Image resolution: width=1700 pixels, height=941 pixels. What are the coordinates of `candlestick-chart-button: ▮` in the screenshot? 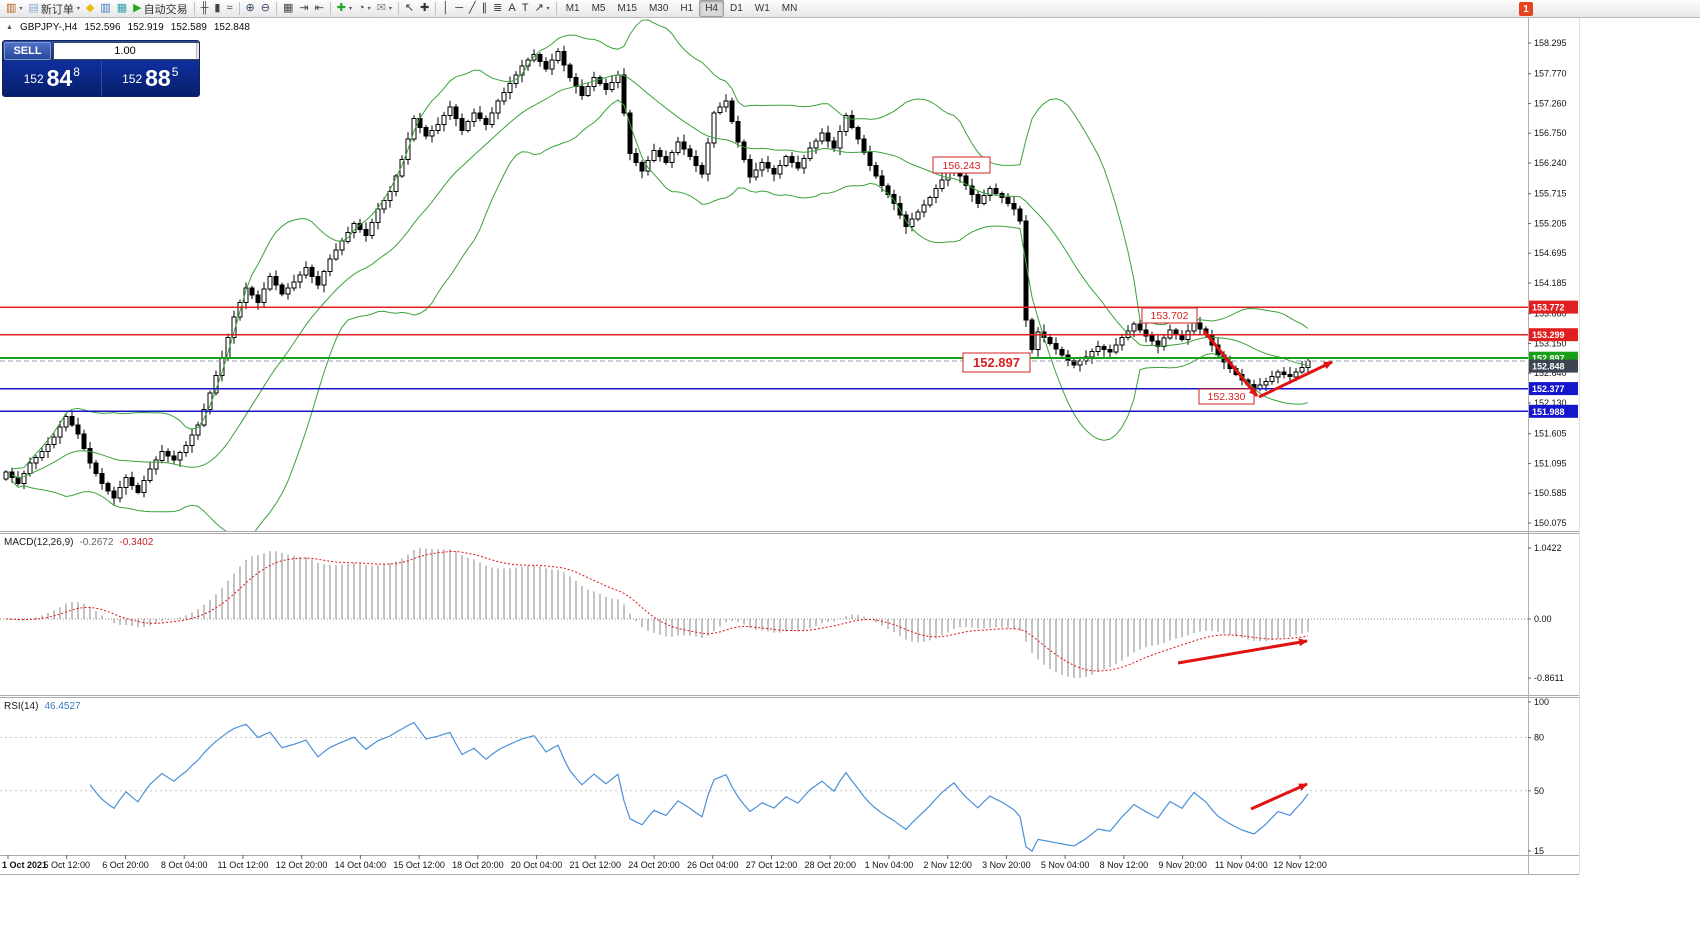 It's located at (217, 9).